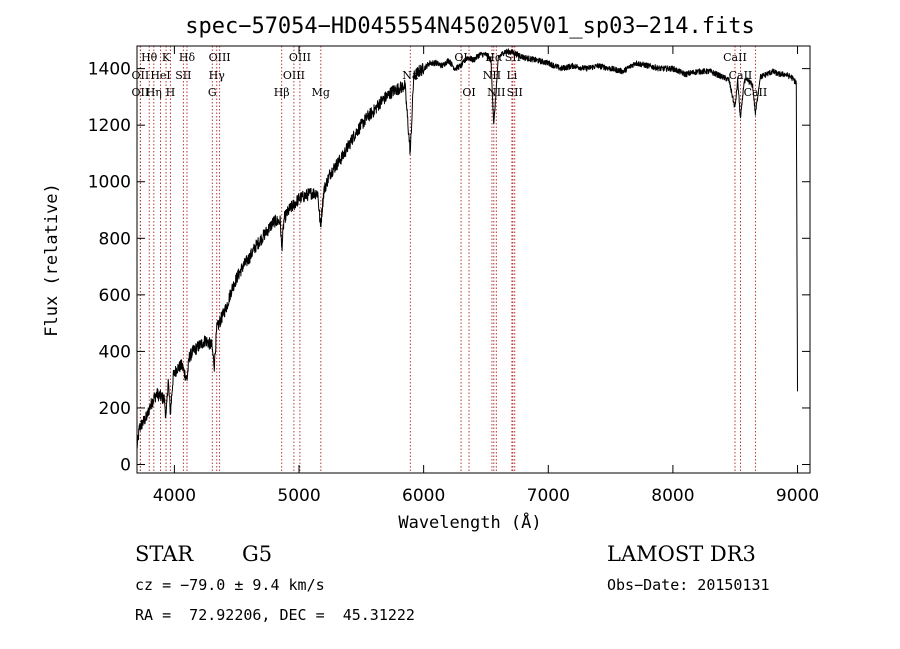 The width and height of the screenshot is (900, 649). Describe the element at coordinates (115, 239) in the screenshot. I see `y-tick-label: 800` at that location.